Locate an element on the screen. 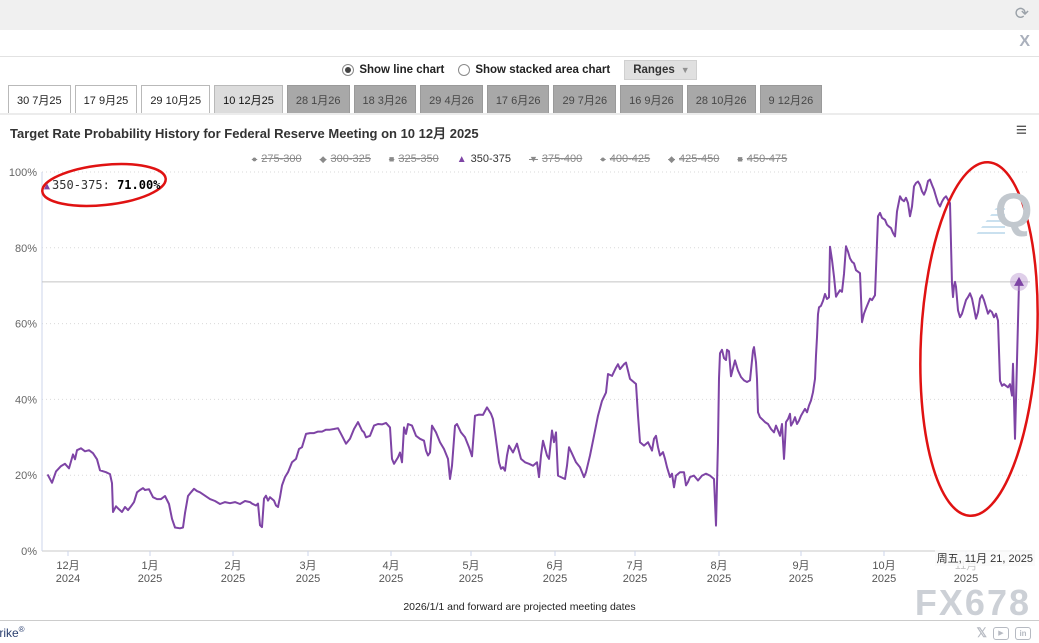 Image resolution: width=1039 pixels, height=643 pixels. radio-line-dot is located at coordinates (348, 70).